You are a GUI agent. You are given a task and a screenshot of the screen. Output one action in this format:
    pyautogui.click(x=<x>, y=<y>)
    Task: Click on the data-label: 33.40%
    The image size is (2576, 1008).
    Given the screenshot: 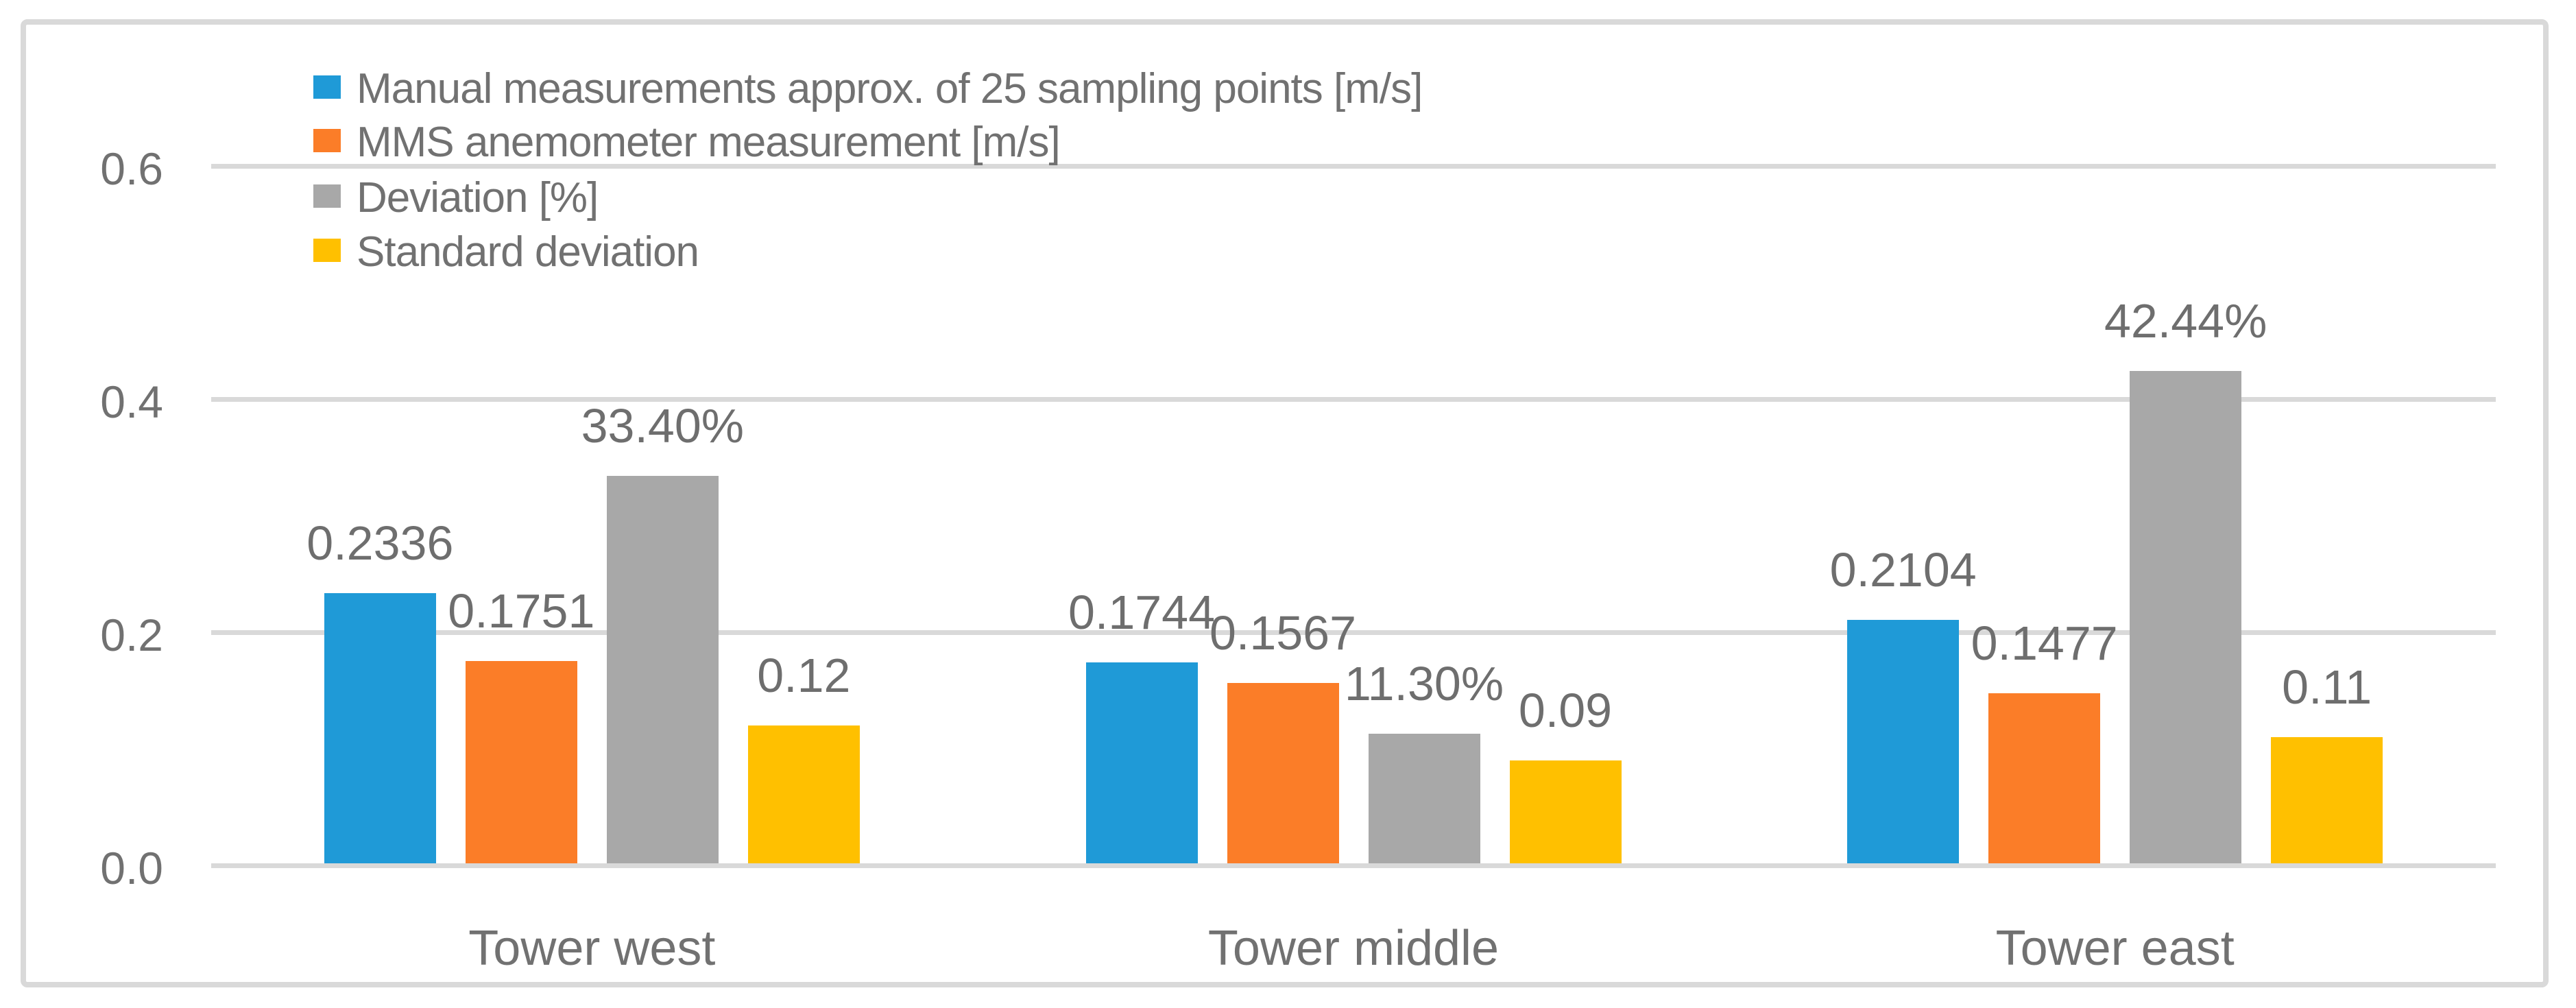 What is the action you would take?
    pyautogui.click(x=663, y=426)
    